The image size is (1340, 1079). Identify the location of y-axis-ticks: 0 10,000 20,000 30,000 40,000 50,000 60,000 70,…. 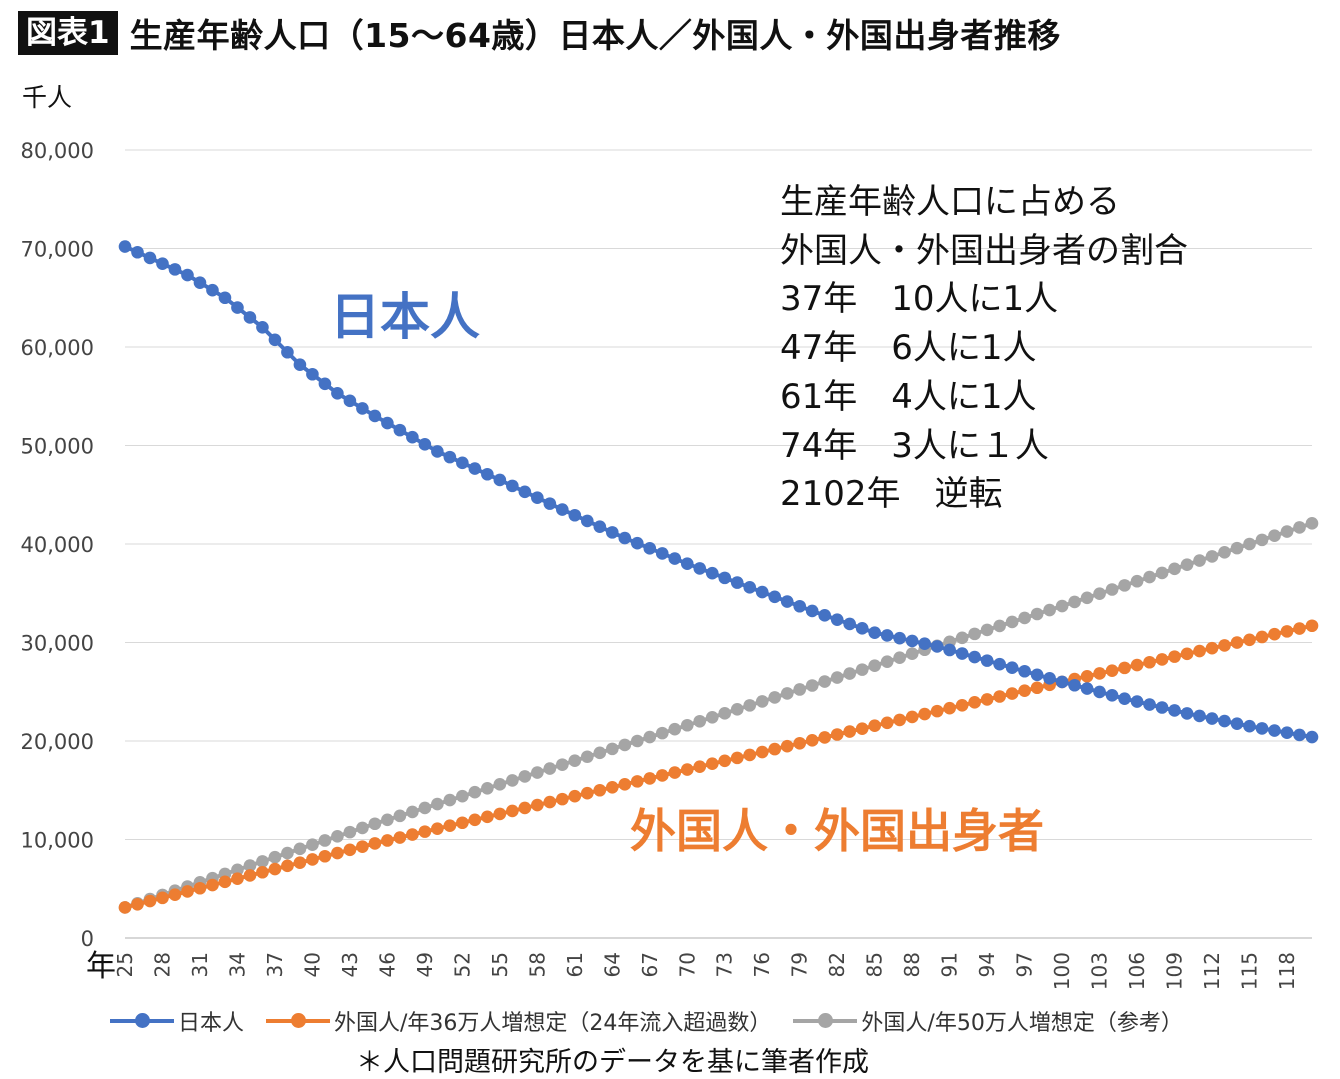
(57, 545).